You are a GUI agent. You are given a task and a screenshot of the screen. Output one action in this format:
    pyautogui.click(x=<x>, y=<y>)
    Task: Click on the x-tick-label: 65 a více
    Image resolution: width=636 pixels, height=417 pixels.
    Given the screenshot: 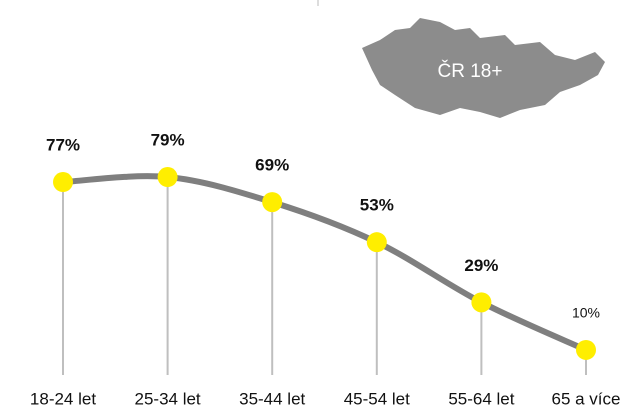 What is the action you would take?
    pyautogui.click(x=586, y=398)
    